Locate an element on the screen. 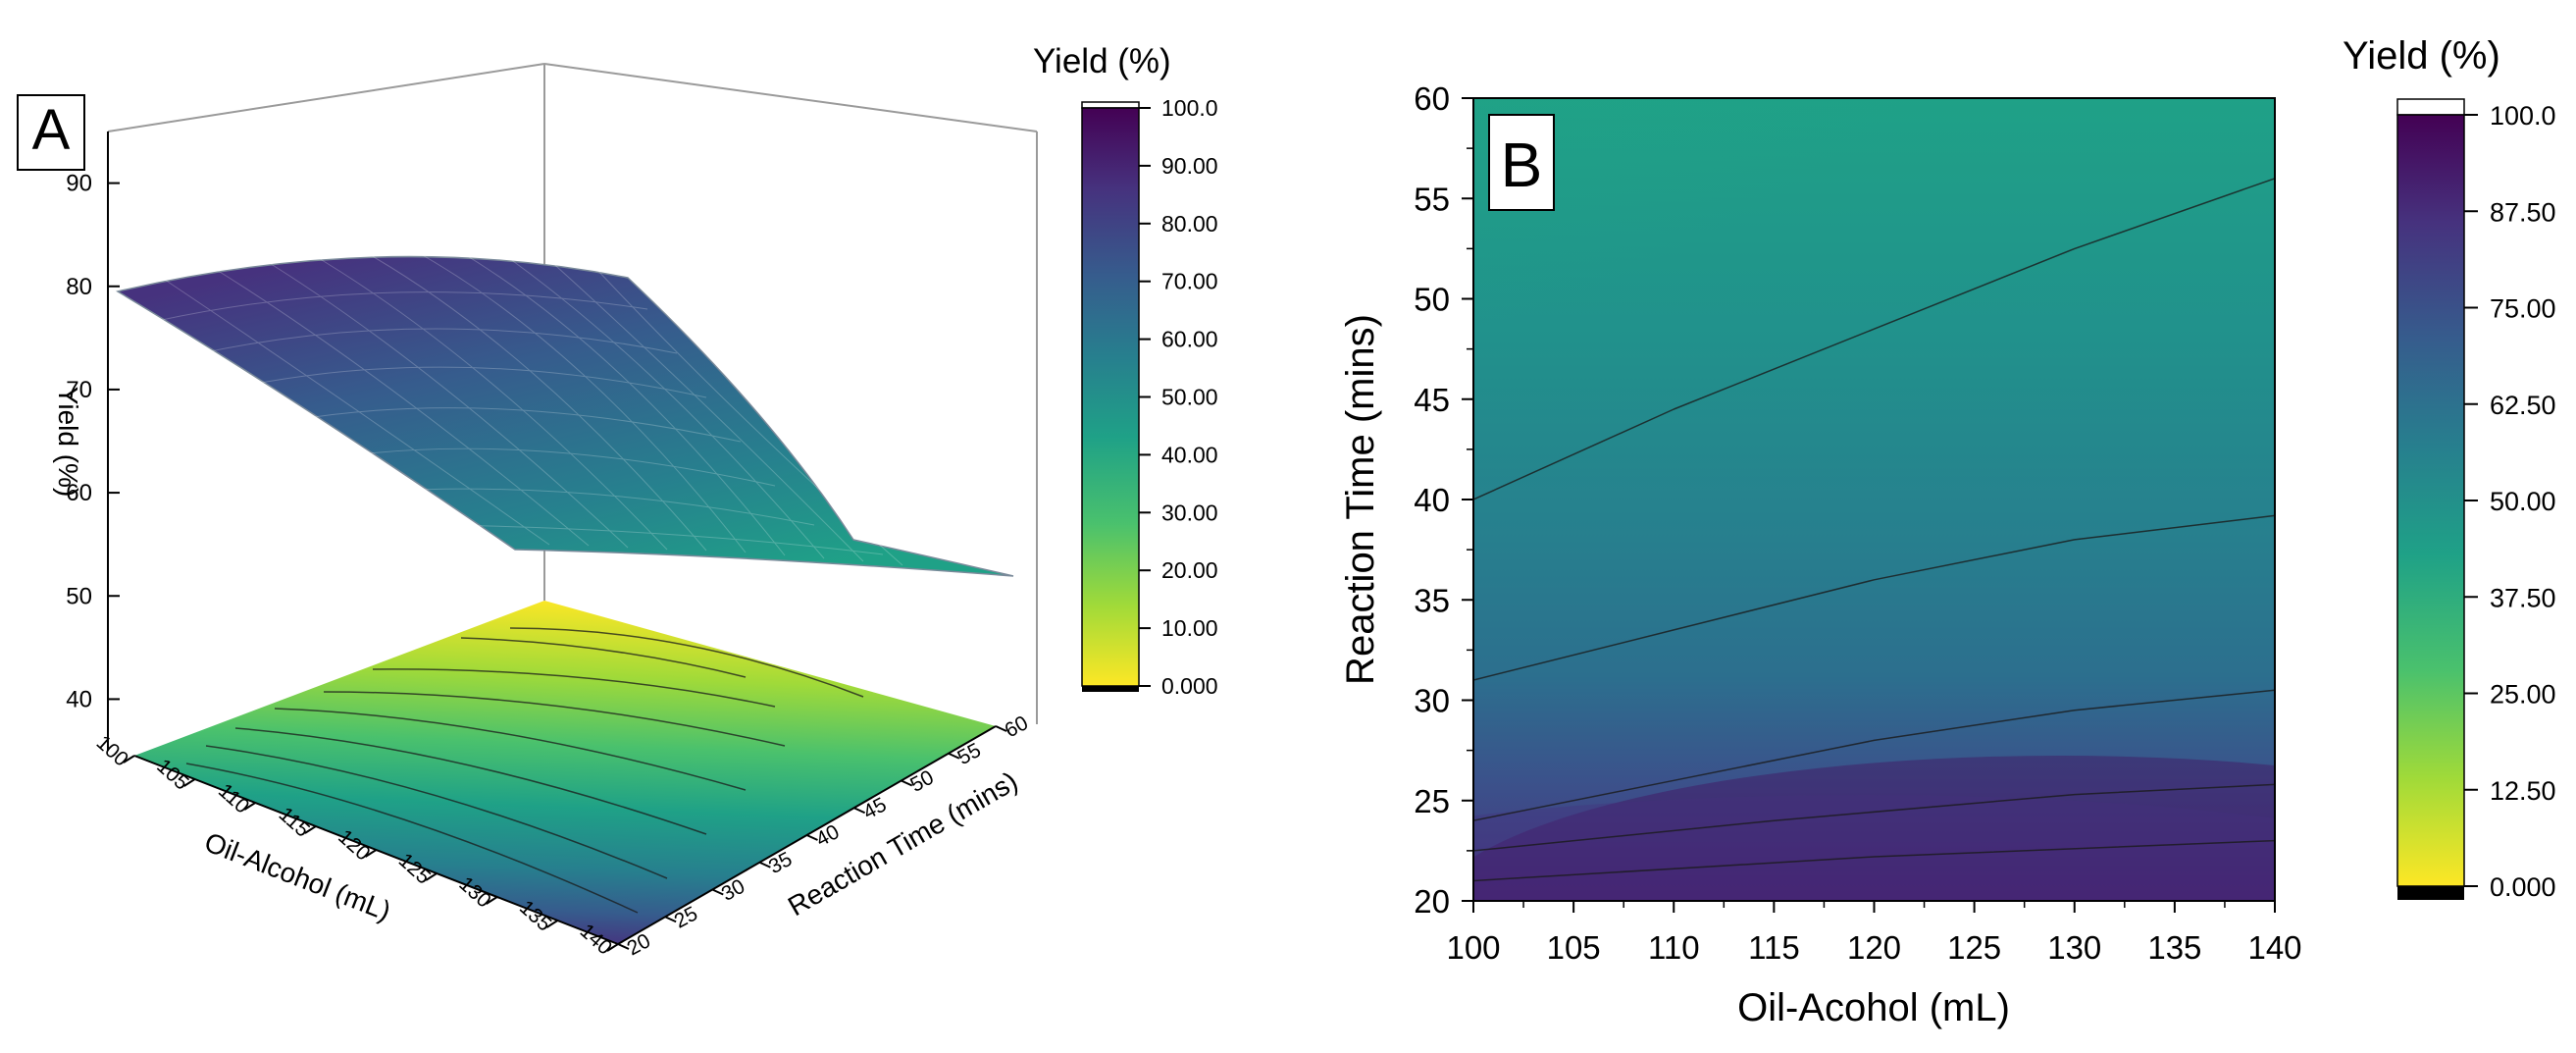 This screenshot has height=1053, width=2576. z-tick-label: 90 is located at coordinates (79, 184).